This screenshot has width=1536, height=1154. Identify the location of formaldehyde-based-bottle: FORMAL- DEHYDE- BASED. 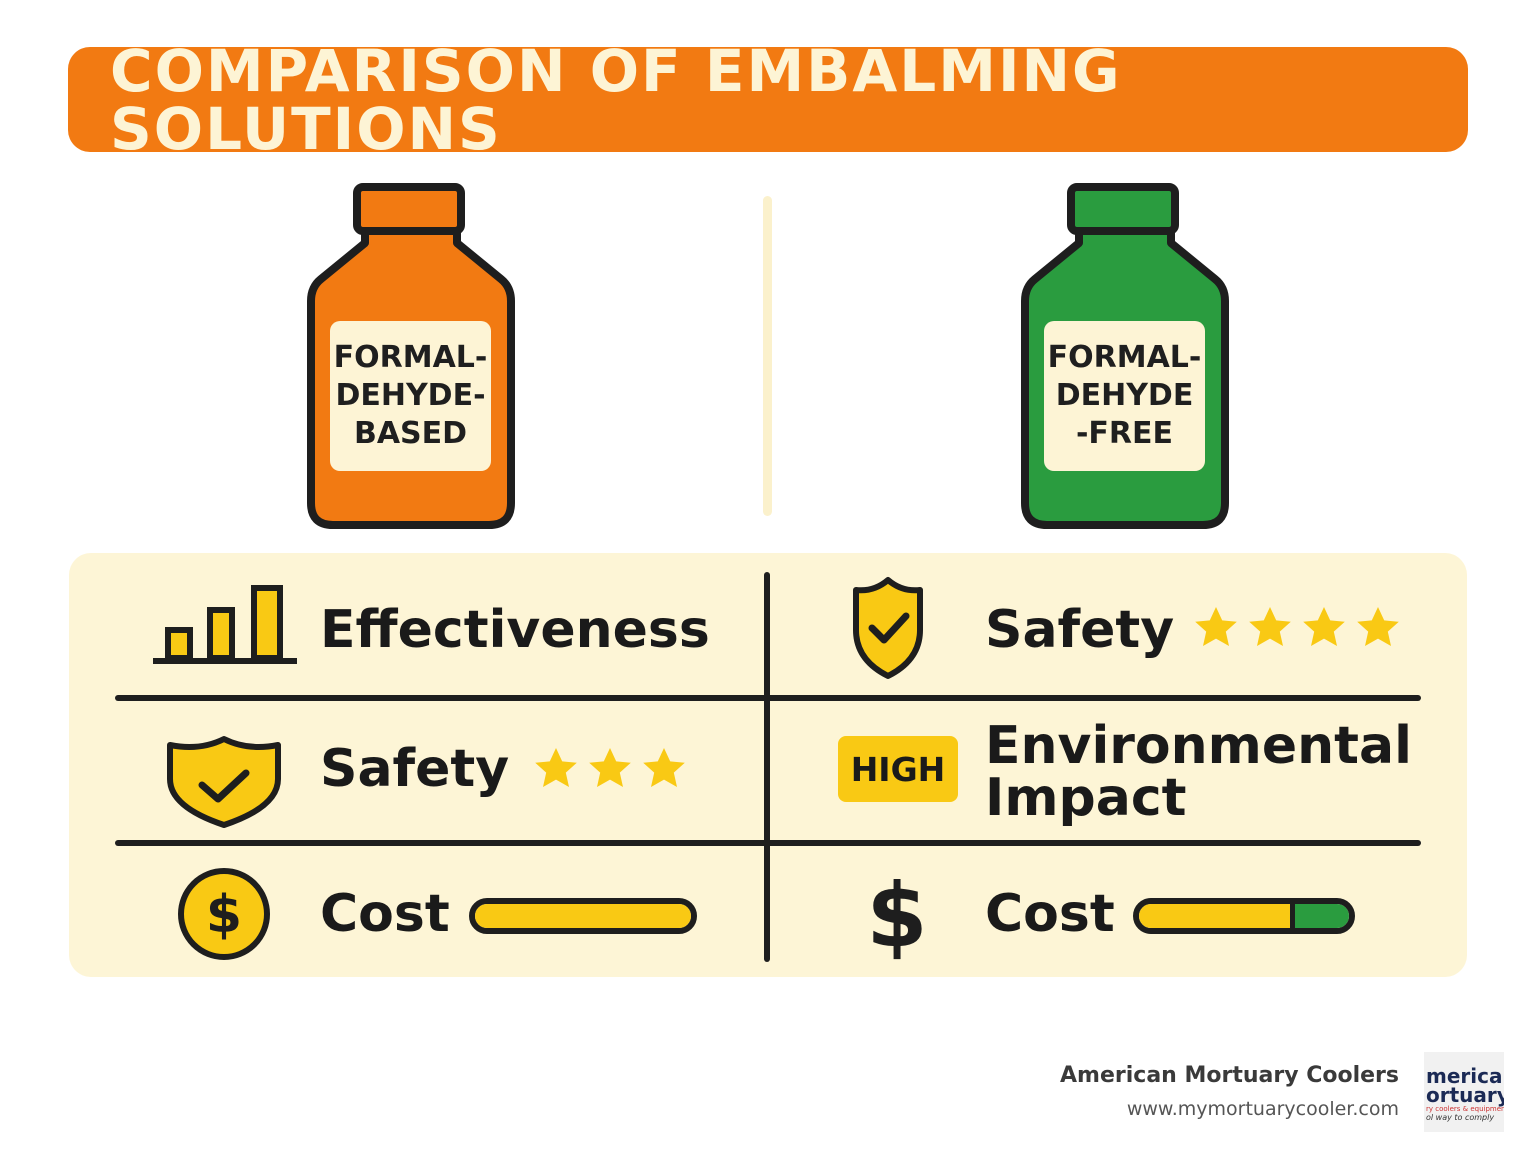
(411, 357).